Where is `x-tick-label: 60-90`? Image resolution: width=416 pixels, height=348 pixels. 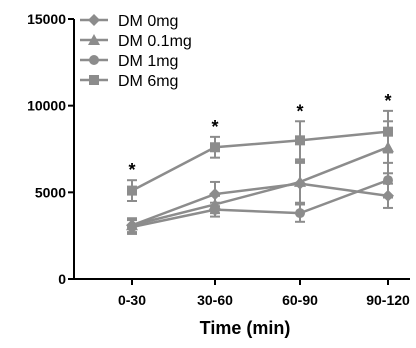
x-tick-label: 60-90 is located at coordinates (300, 300).